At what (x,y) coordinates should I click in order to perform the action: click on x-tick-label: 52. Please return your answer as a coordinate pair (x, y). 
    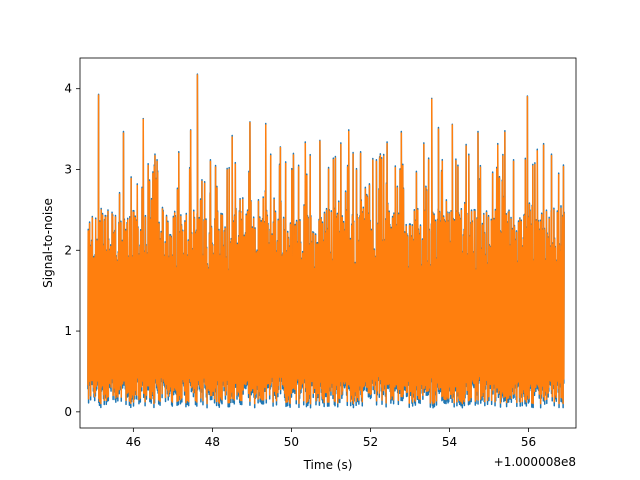
    Looking at the image, I should click on (370, 442).